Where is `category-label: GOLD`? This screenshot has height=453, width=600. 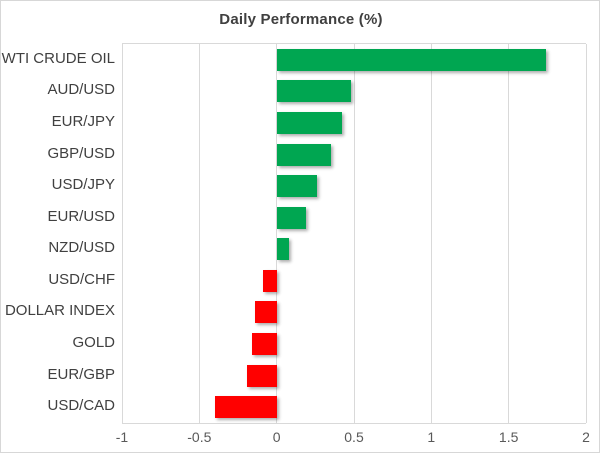
category-label: GOLD is located at coordinates (93, 343).